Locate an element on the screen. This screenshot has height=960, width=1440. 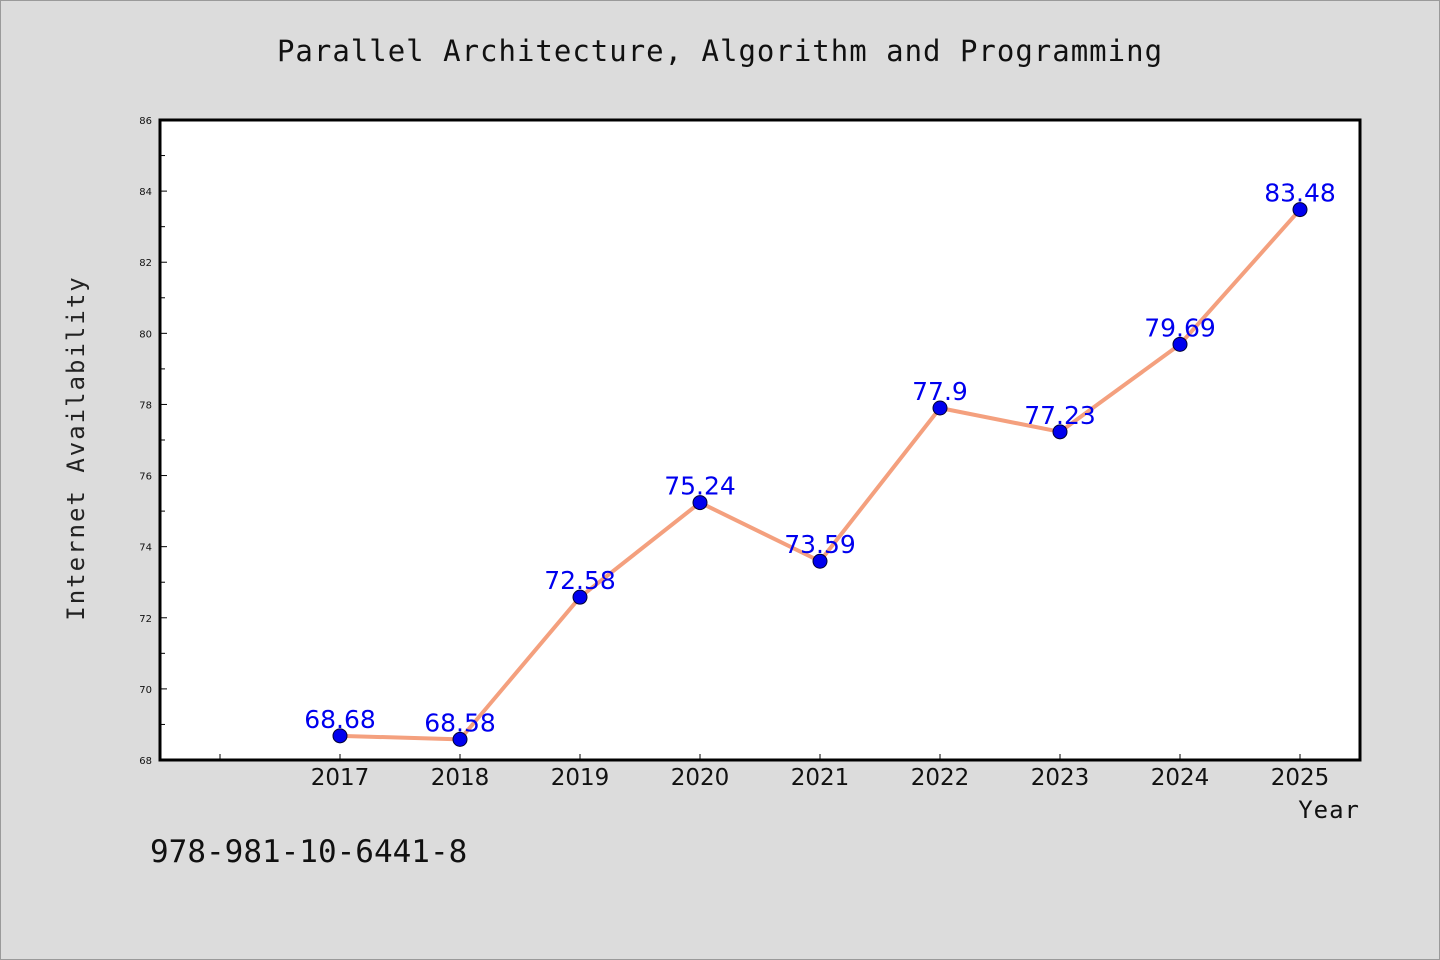
x-tick-label: 2022 is located at coordinates (940, 778).